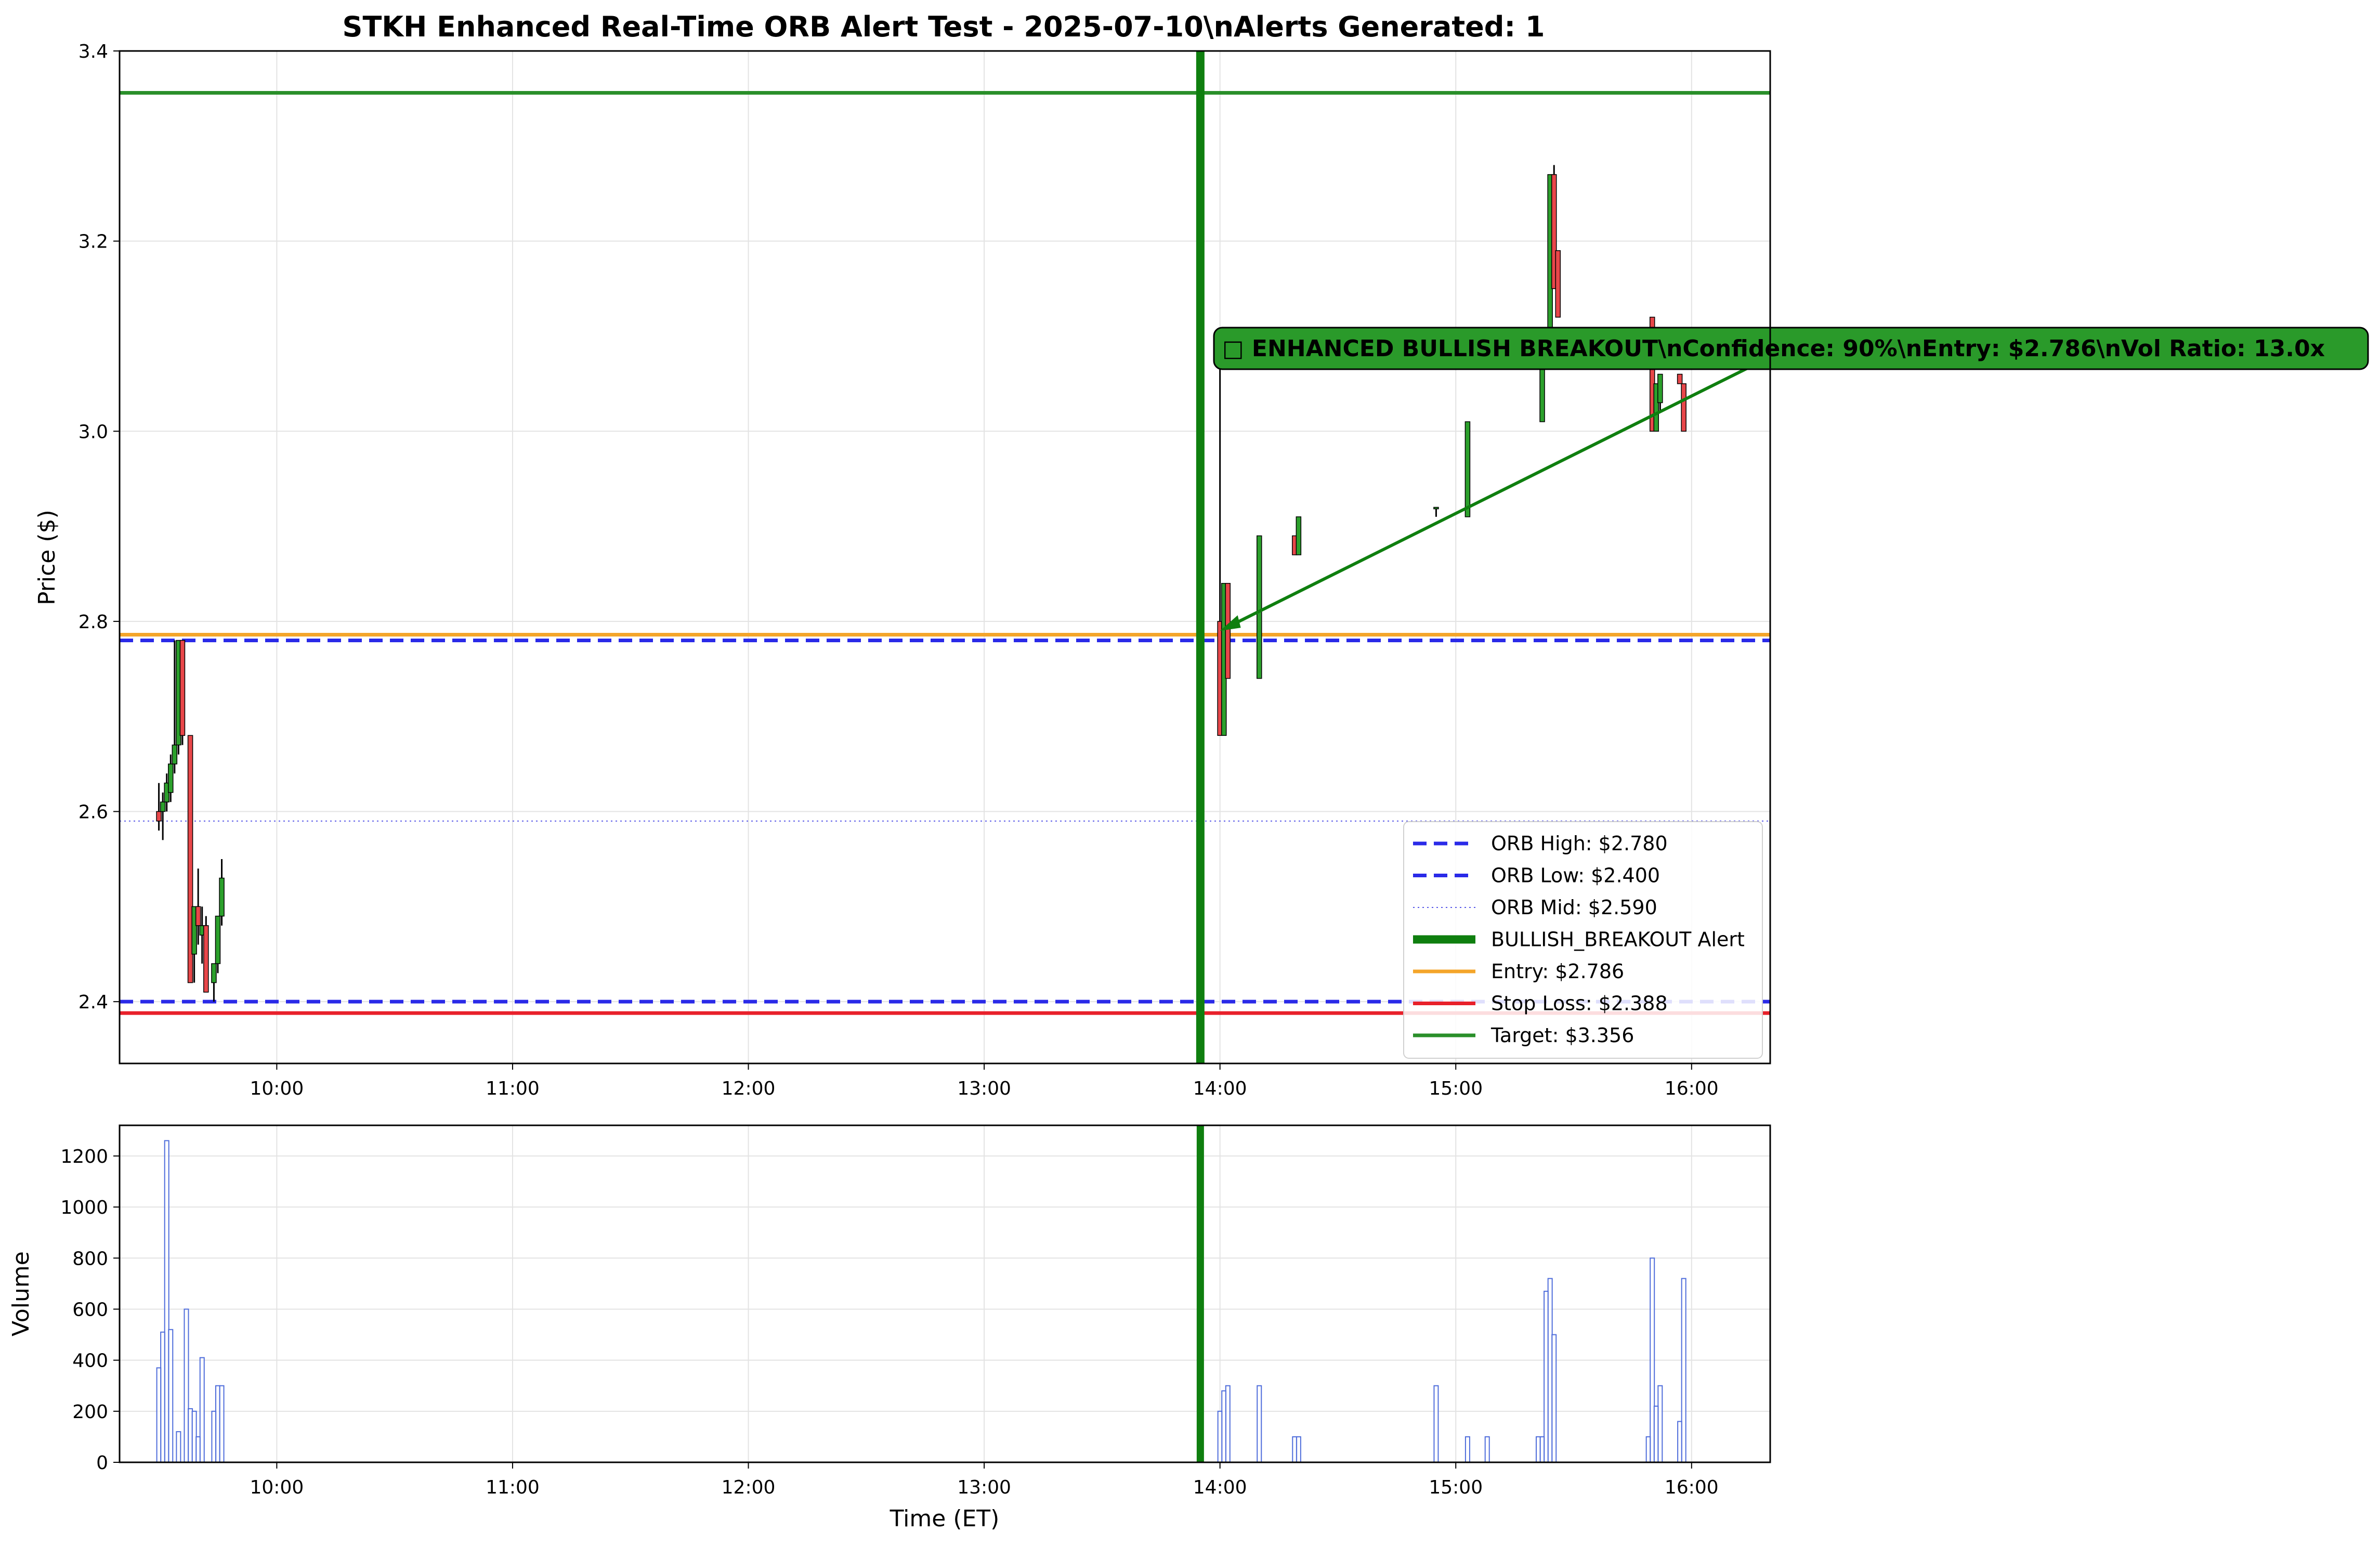 This screenshot has height=1545, width=2380. I want to click on price-y-axis-label: Price ($), so click(47, 557).